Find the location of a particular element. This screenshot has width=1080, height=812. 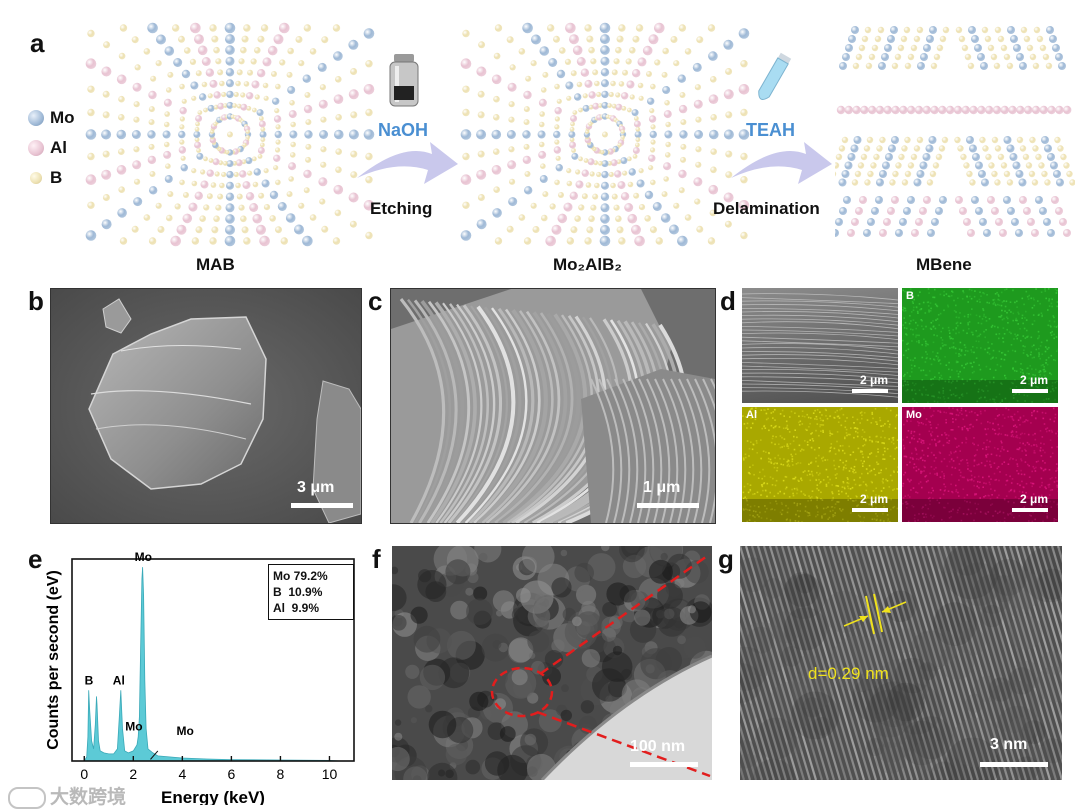

tem-texture is located at coordinates (552, 663).